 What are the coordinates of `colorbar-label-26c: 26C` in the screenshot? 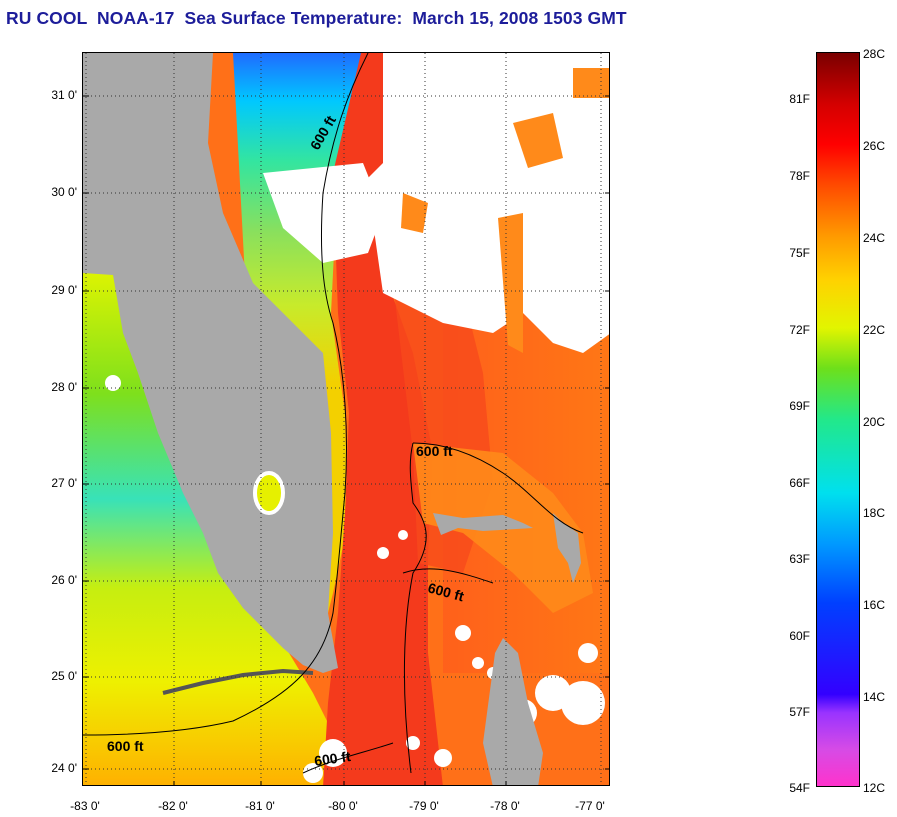 It's located at (874, 146).